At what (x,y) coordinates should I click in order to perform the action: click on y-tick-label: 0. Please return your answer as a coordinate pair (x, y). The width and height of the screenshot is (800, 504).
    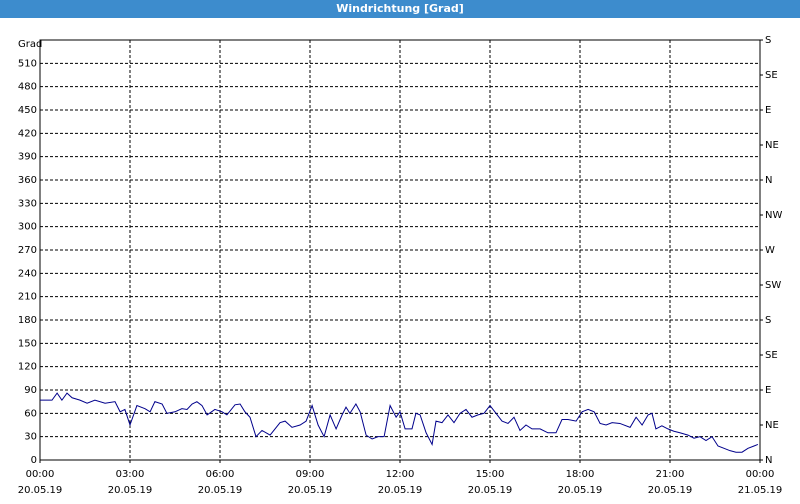
    Looking at the image, I should click on (34, 460).